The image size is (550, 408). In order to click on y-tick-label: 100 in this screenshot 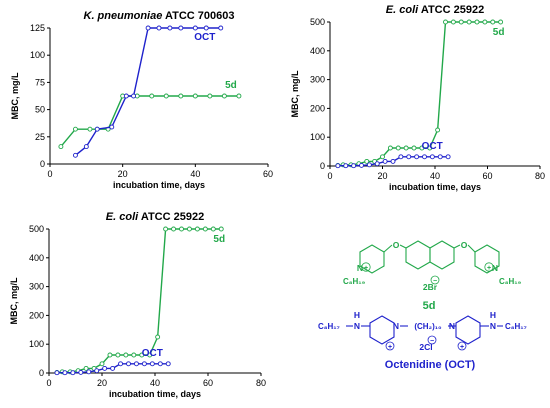, I will do `click(317, 137)`.